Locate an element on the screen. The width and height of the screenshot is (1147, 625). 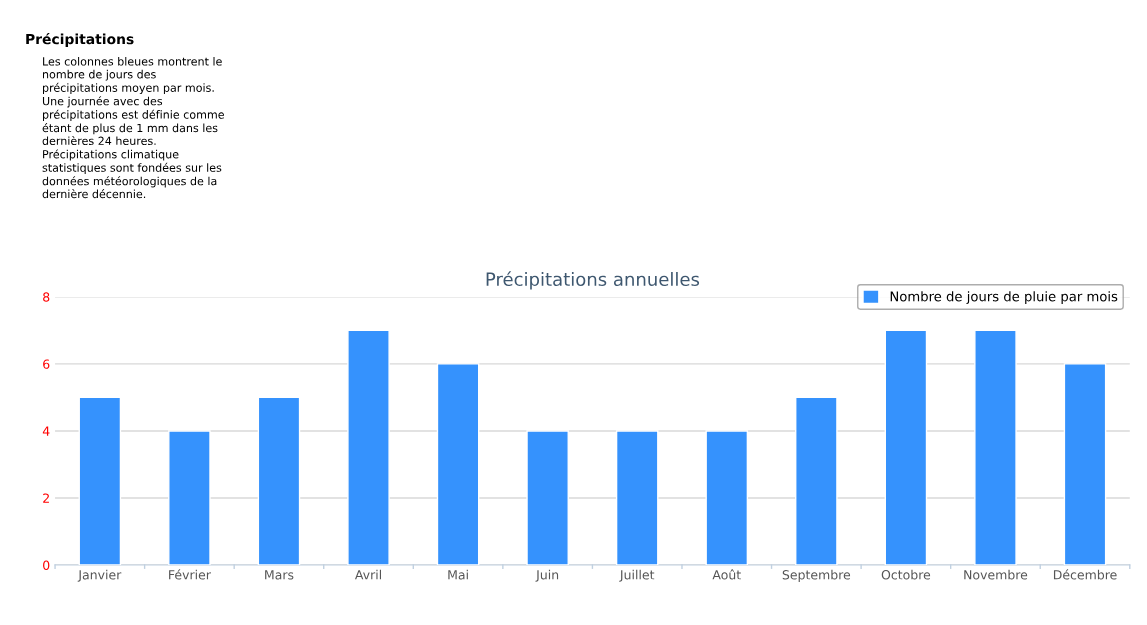
y-tick-label: 8 is located at coordinates (46, 297).